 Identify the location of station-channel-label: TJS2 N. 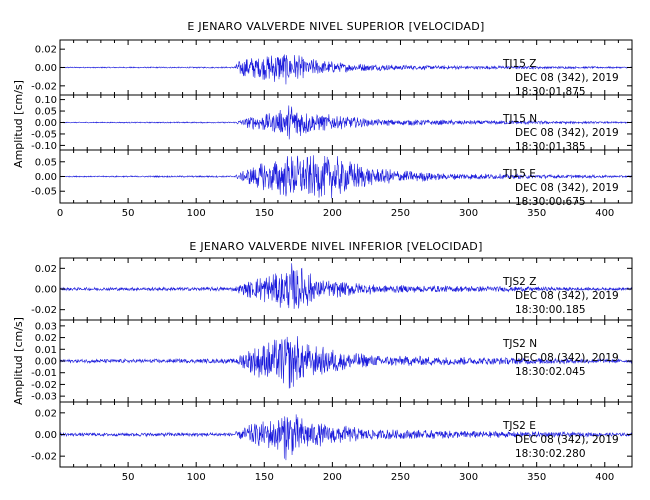
(519, 344).